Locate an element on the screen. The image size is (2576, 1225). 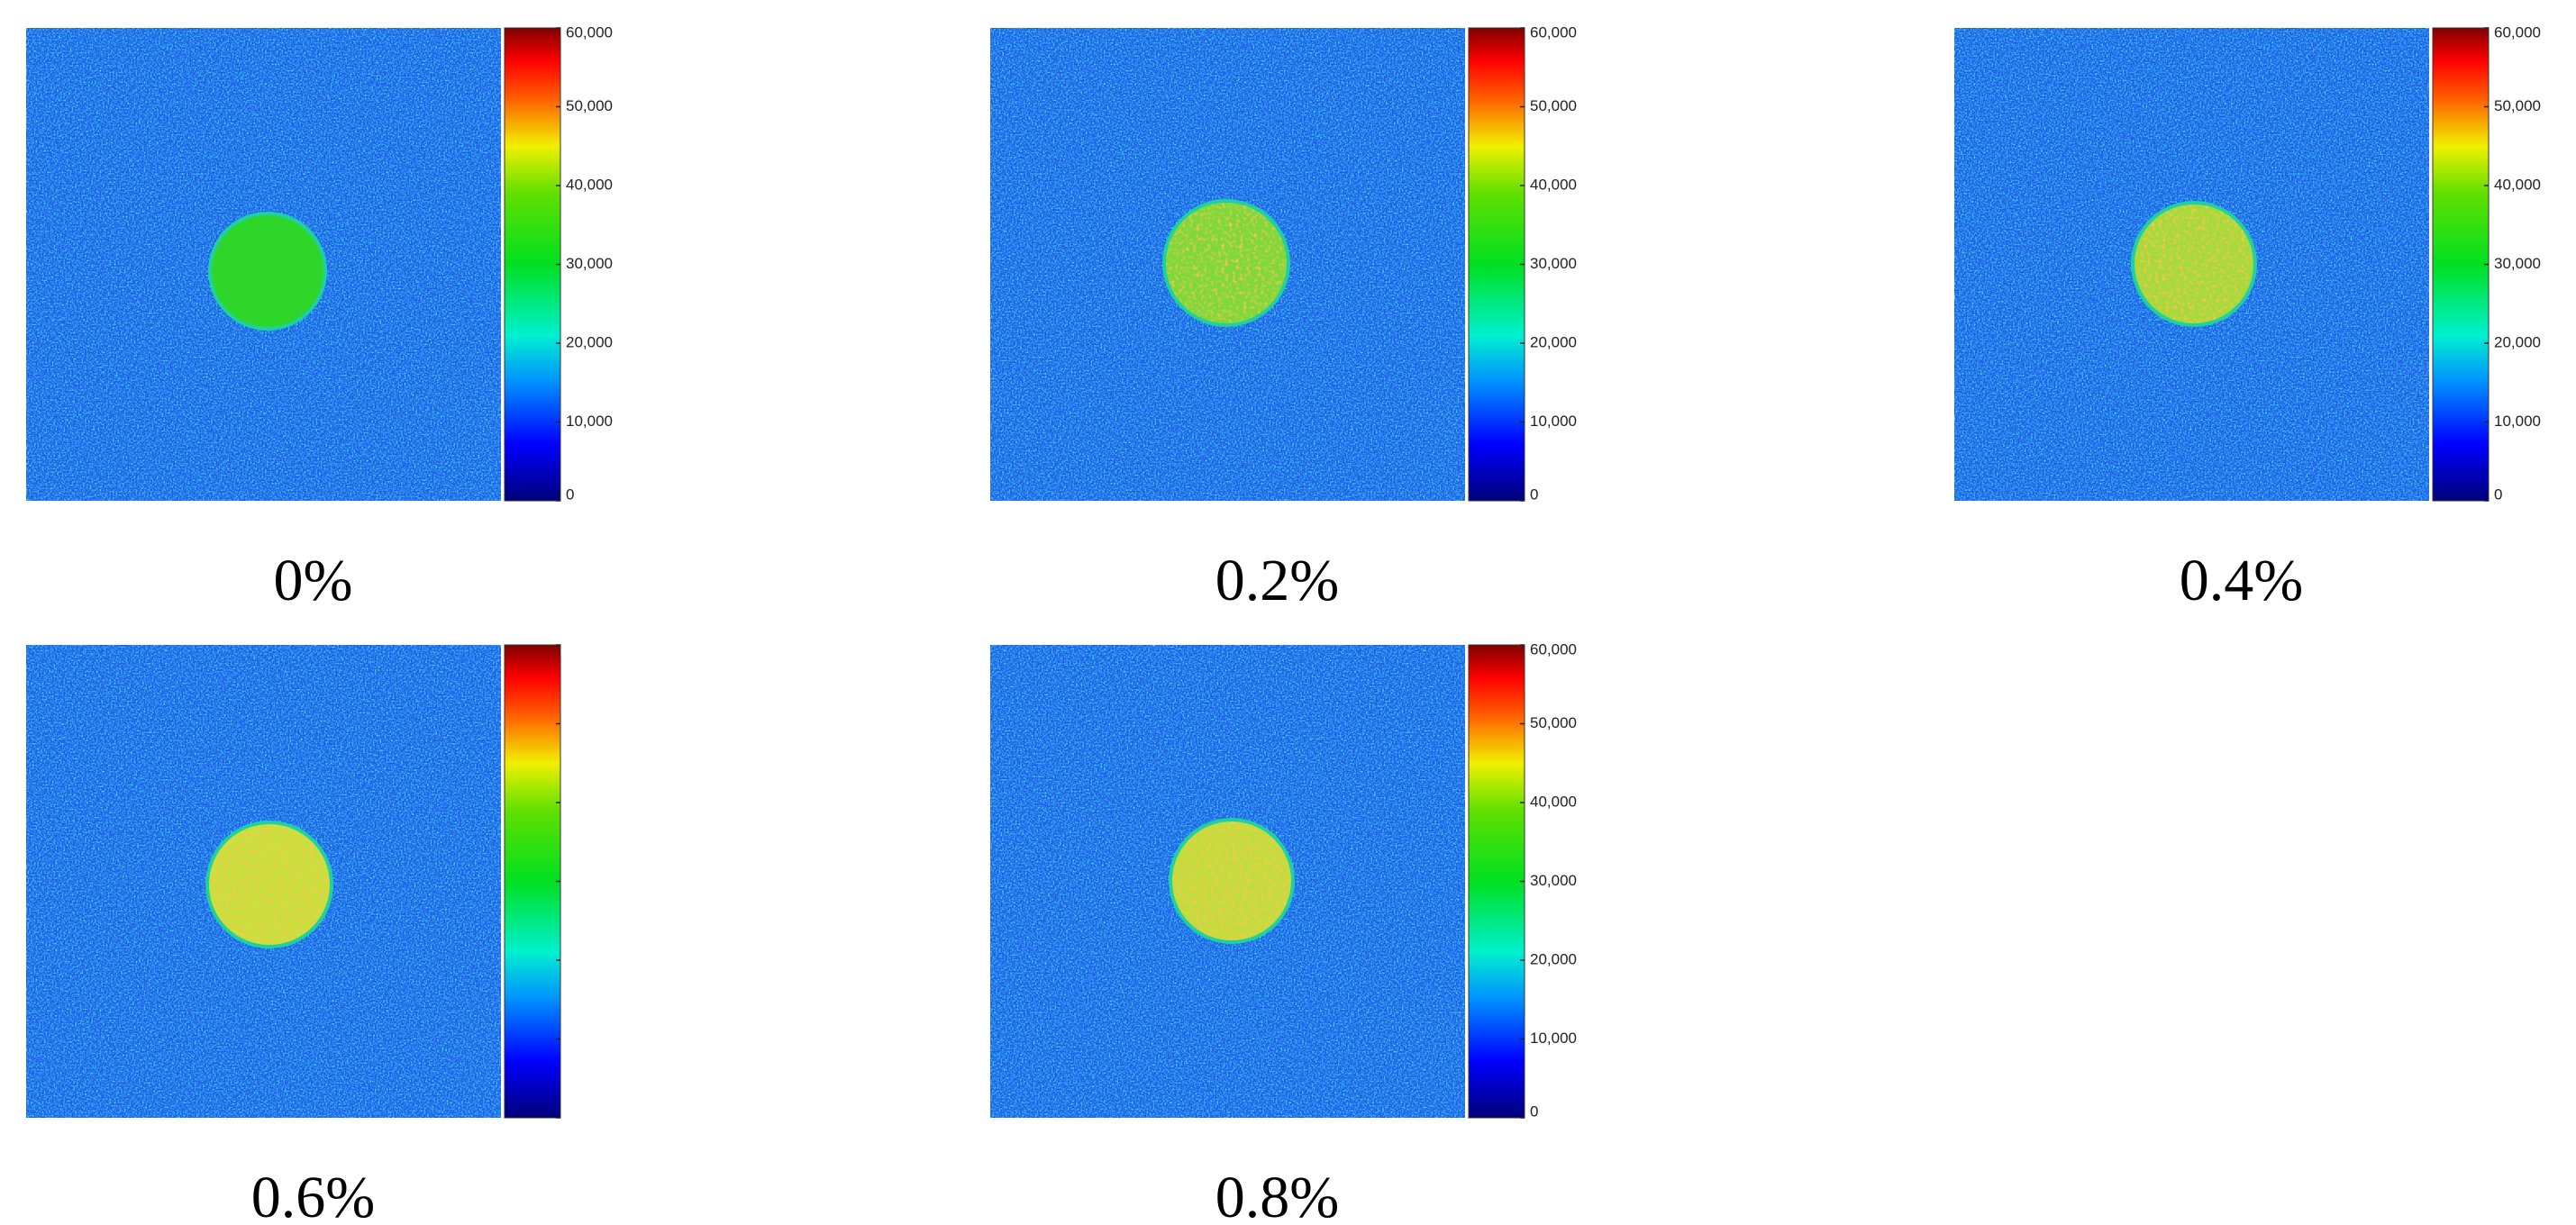
panel: 0 10,000 20,000 30,000 40,000 50,000 60,000 0% is located at coordinates (319, 318).